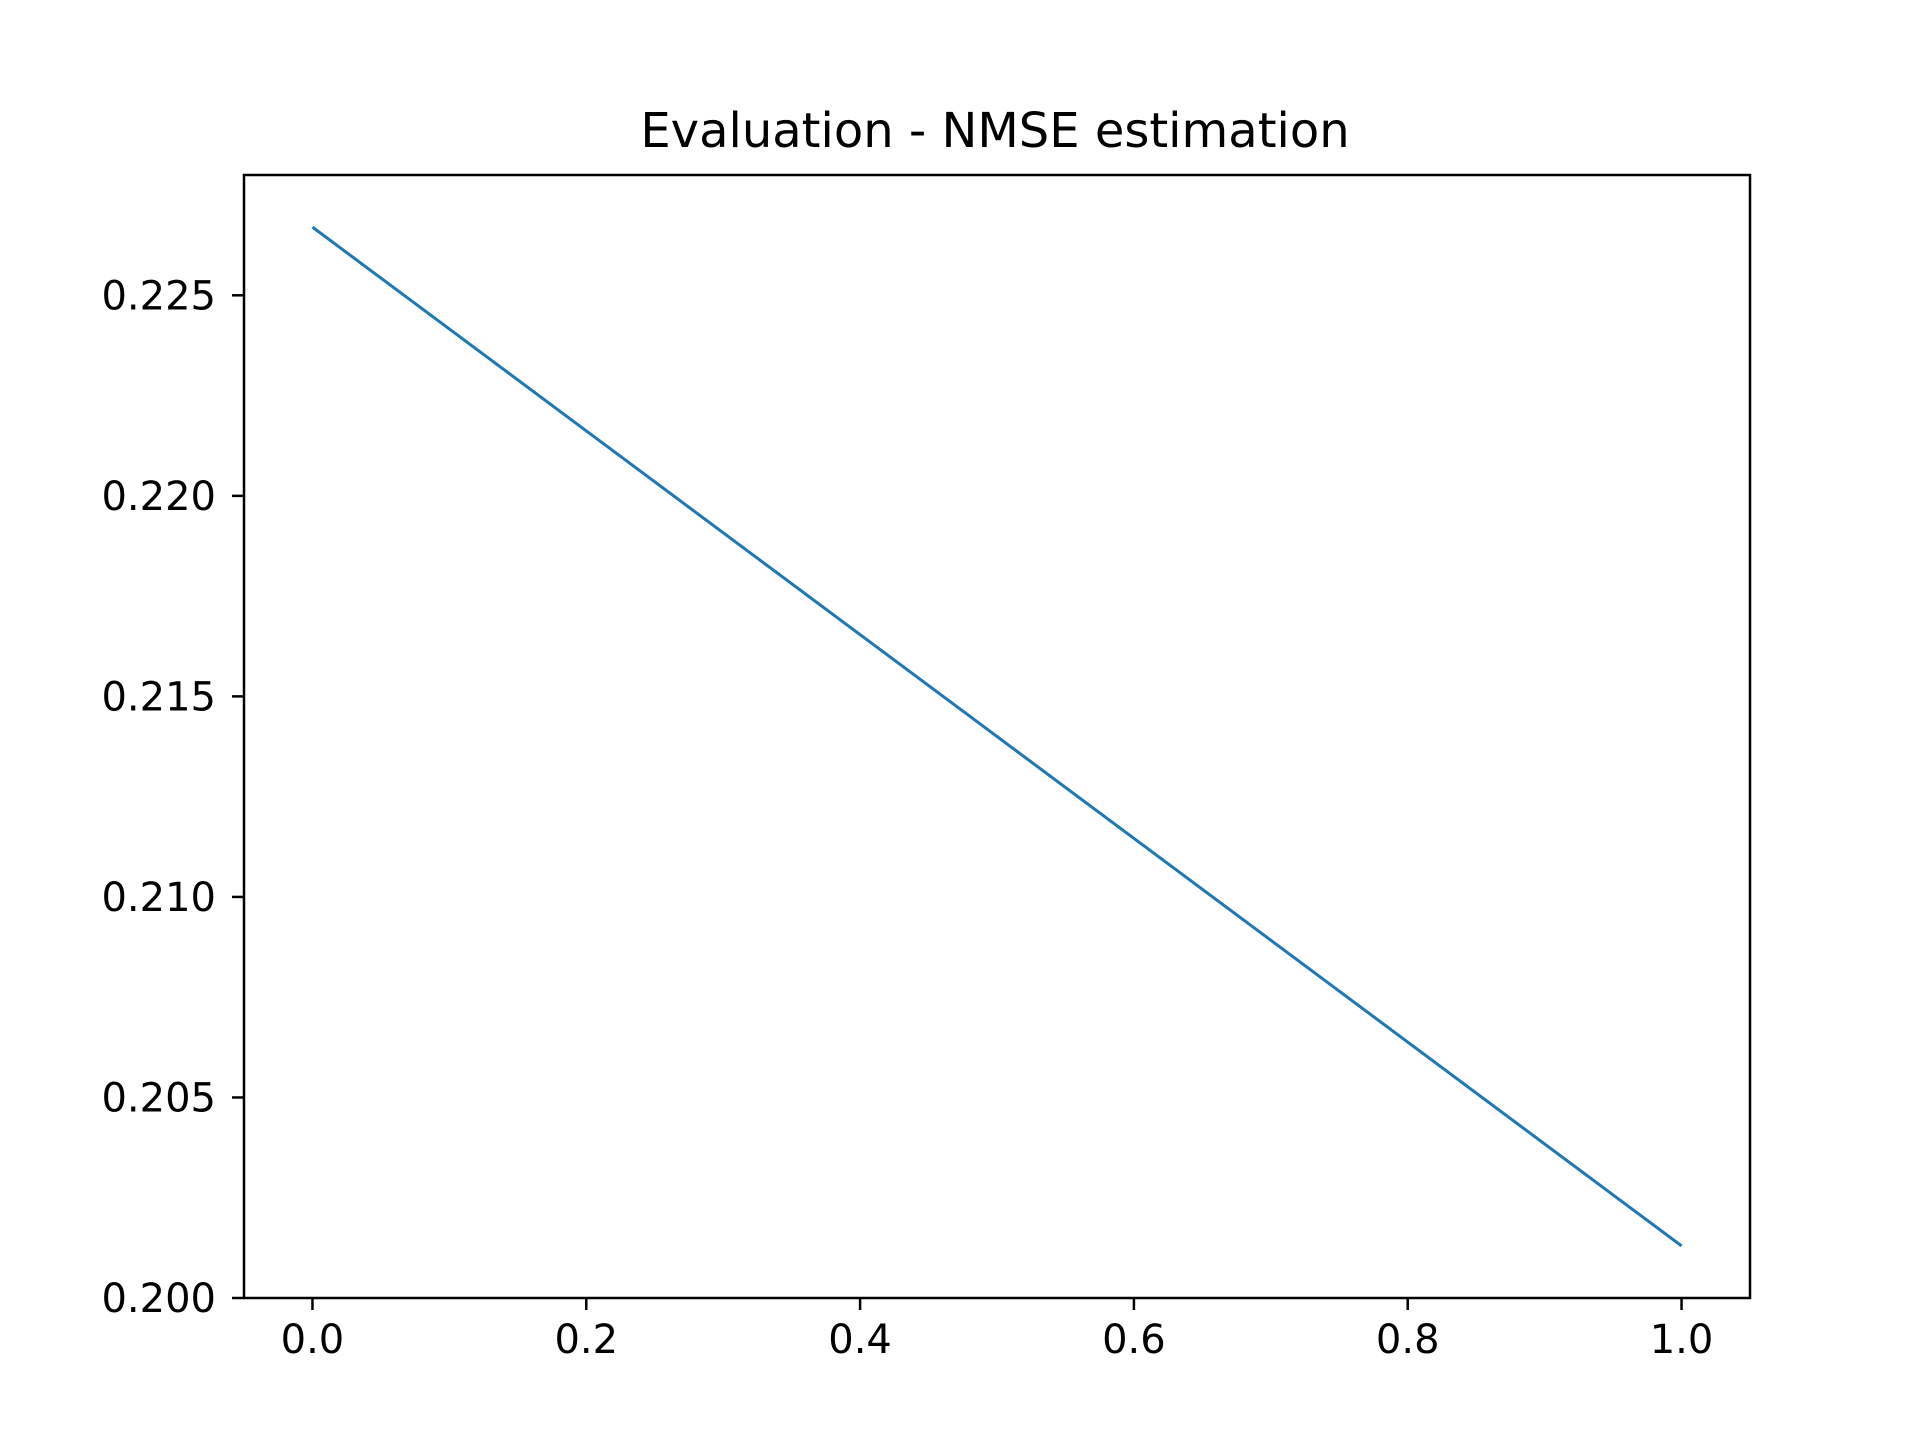 The width and height of the screenshot is (1920, 1440). Describe the element at coordinates (586, 1340) in the screenshot. I see `x-tick-label: 0.2` at that location.